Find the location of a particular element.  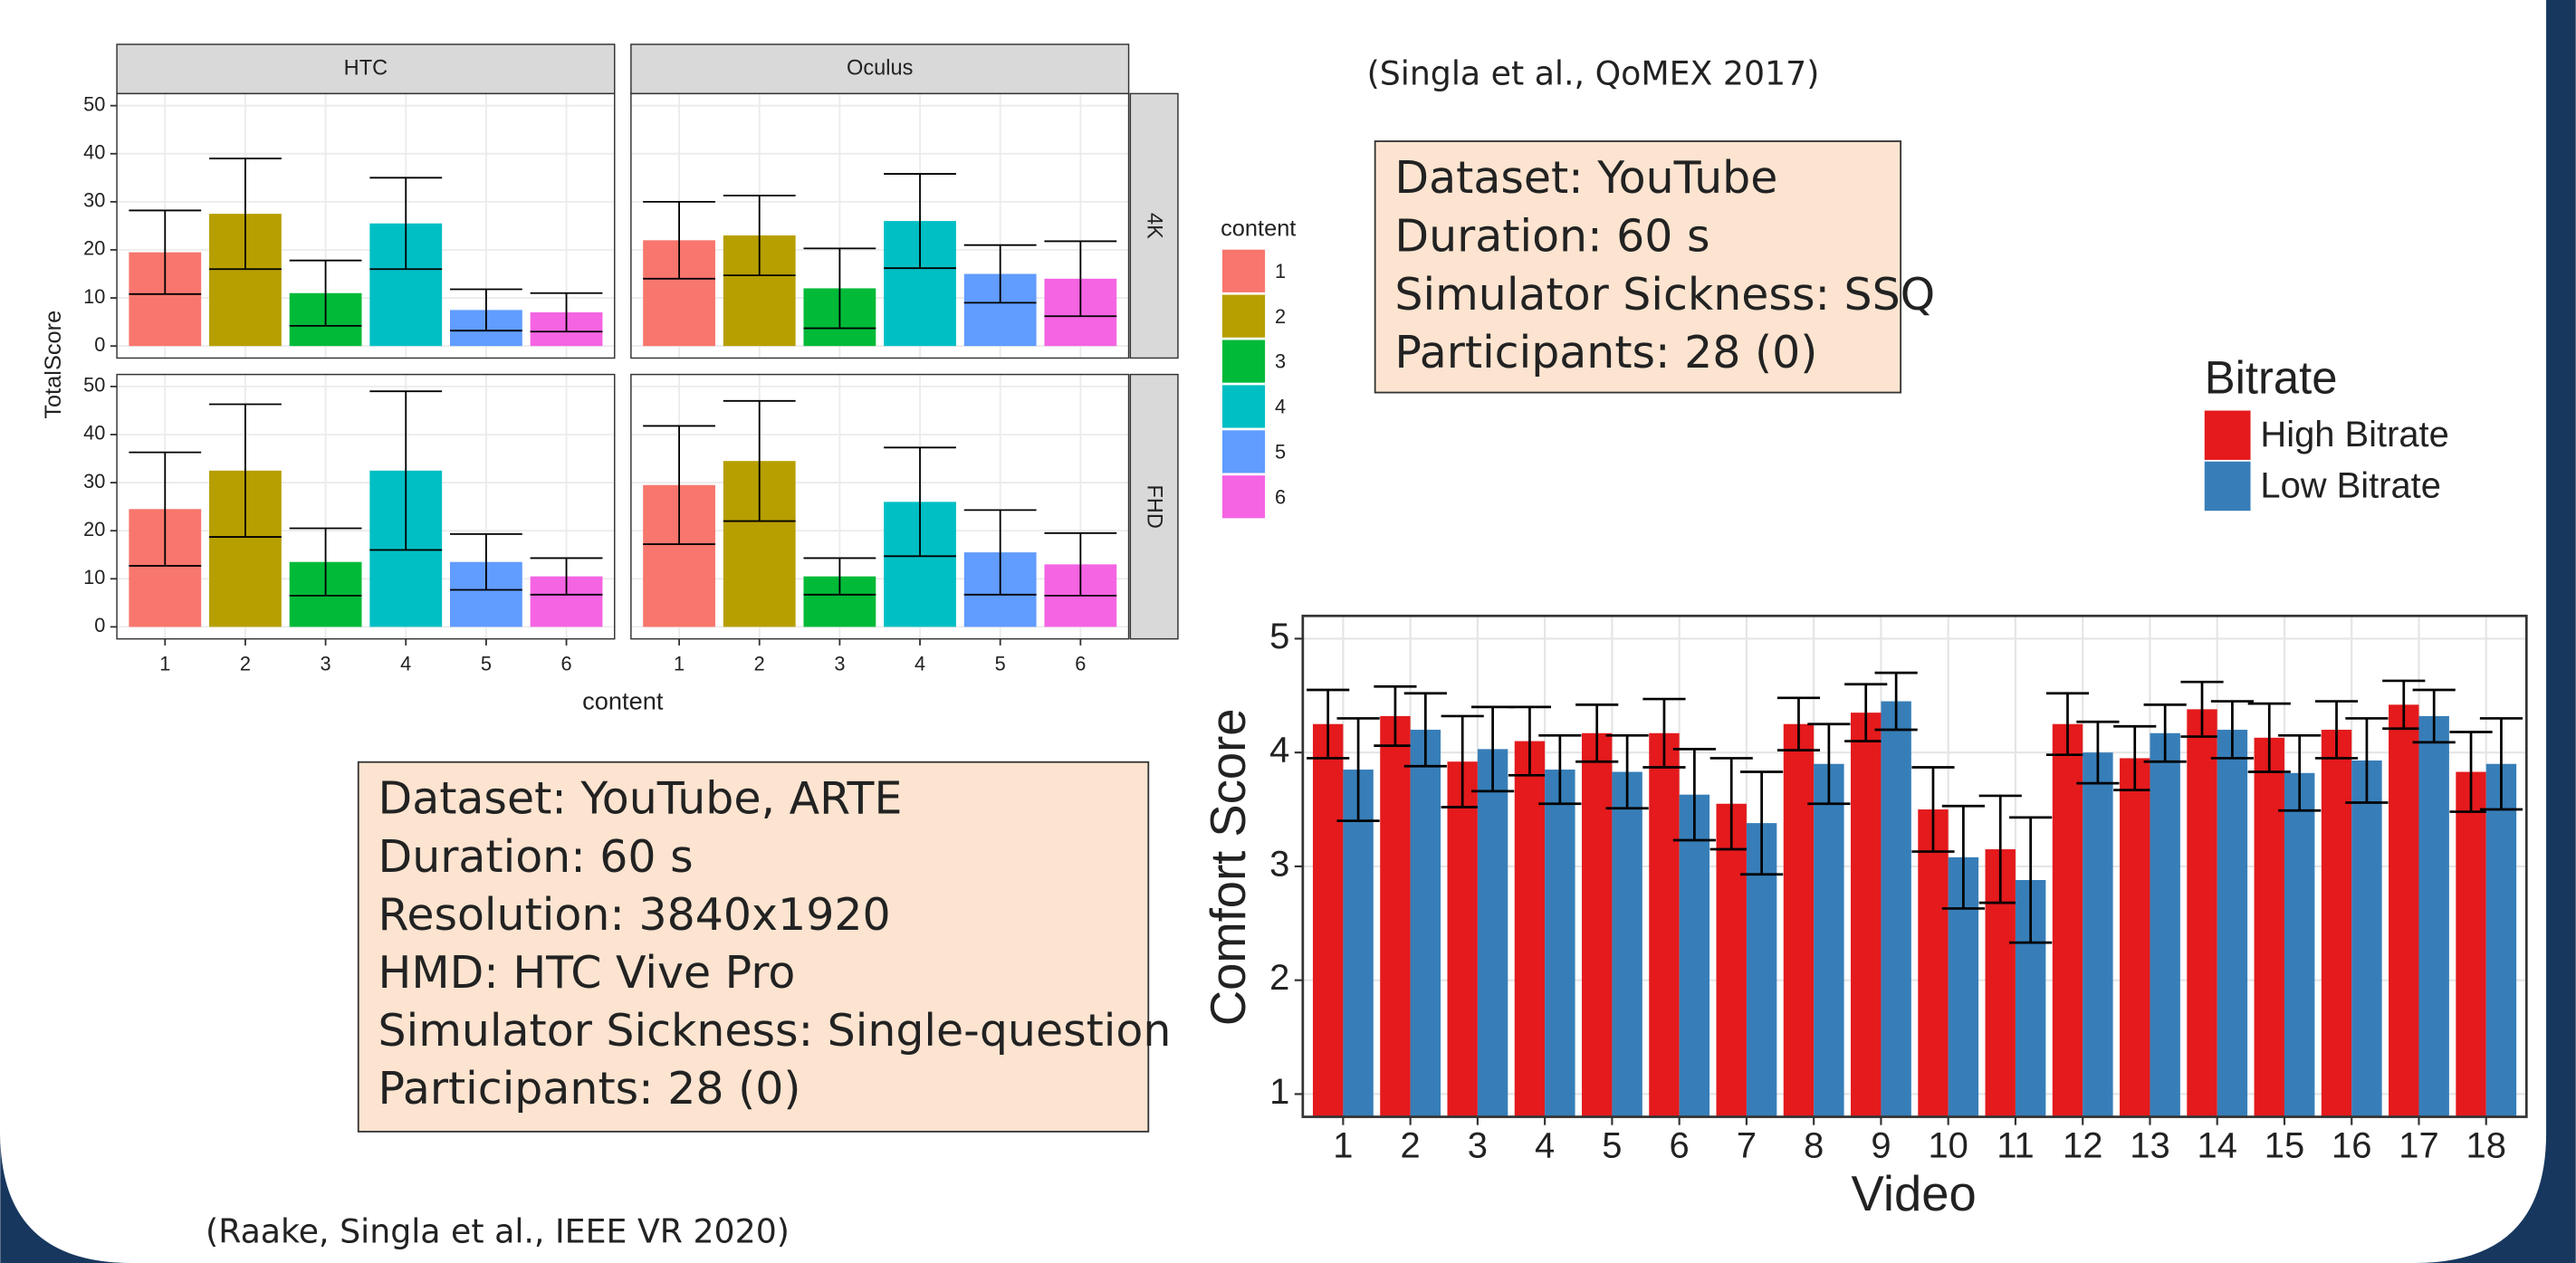

info-line: Resolution: 3840x1920 is located at coordinates (634, 915).